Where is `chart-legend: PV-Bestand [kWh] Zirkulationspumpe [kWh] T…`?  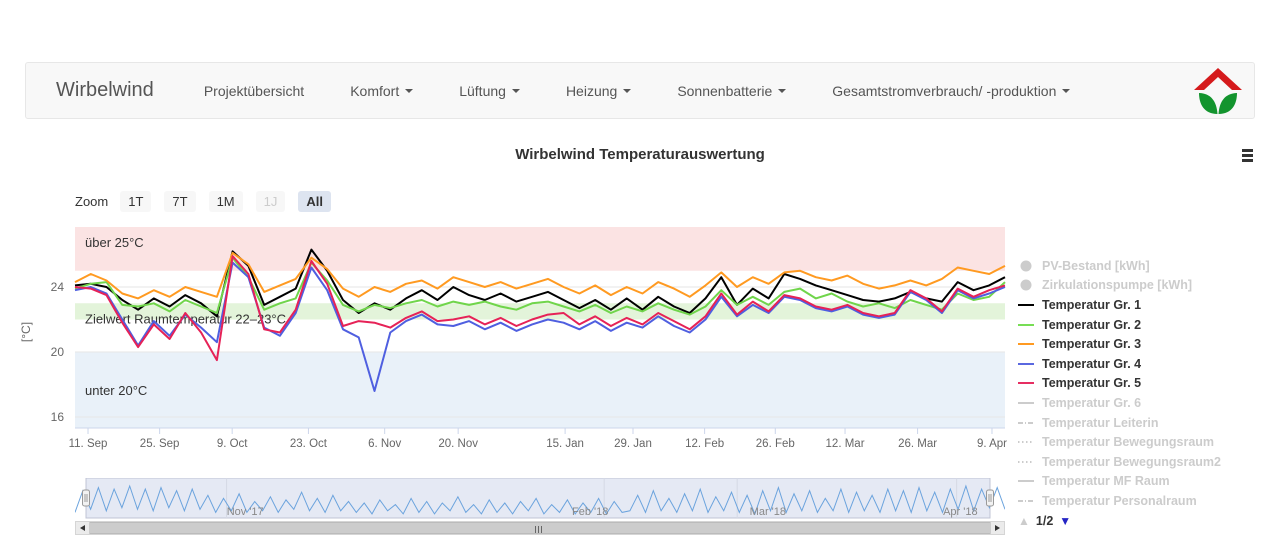
chart-legend: PV-Bestand [kWh] Zirkulationspumpe [kWh] T… is located at coordinates (1143, 392).